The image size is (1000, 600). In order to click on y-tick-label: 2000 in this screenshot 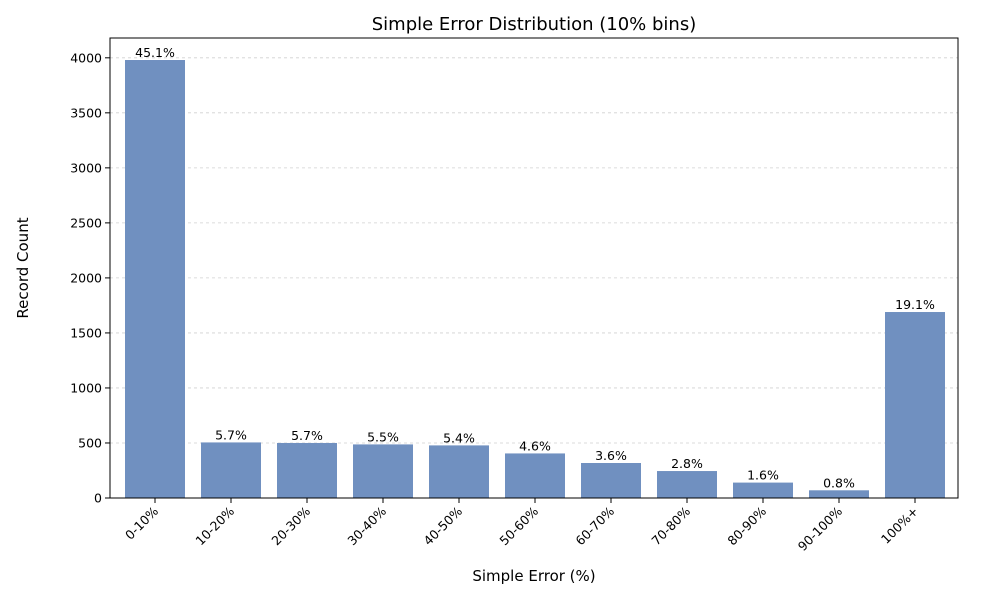, I will do `click(86, 277)`.